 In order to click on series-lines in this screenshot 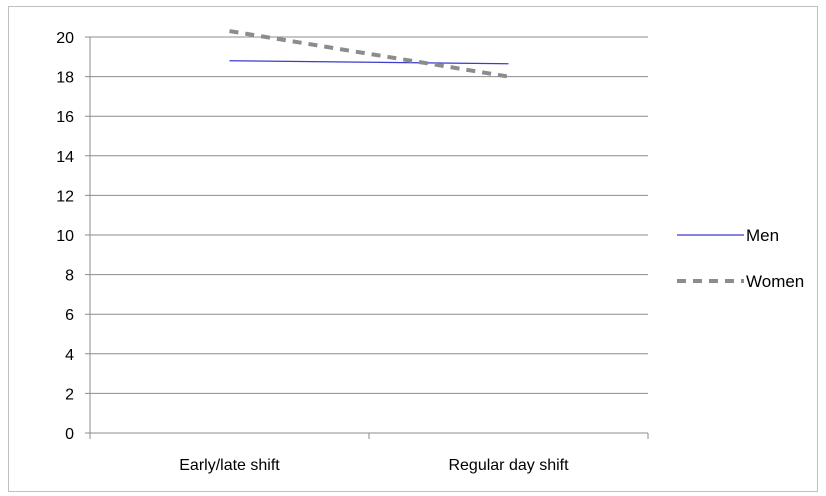, I will do `click(369, 54)`.